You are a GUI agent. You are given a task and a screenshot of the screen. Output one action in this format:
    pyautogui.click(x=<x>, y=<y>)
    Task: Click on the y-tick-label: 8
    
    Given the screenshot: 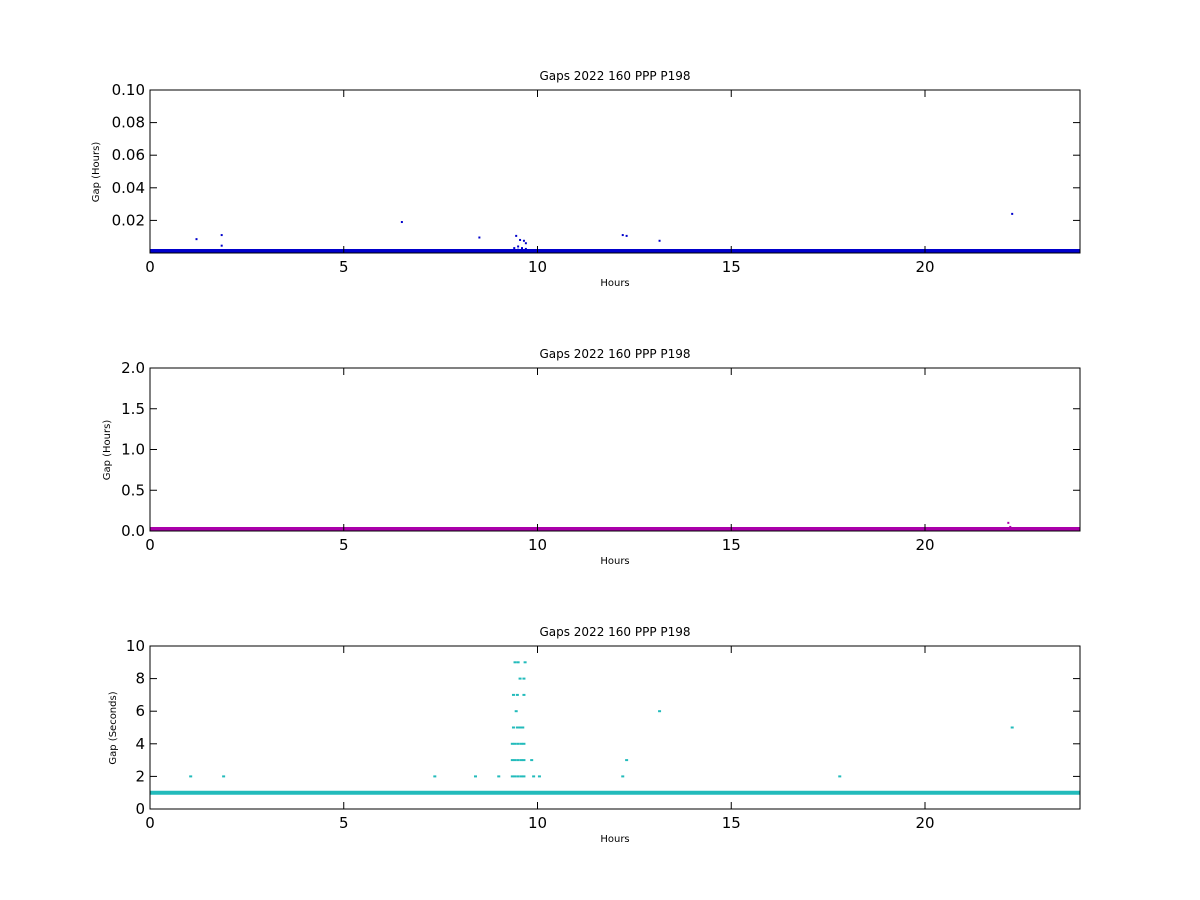 What is the action you would take?
    pyautogui.click(x=140, y=679)
    